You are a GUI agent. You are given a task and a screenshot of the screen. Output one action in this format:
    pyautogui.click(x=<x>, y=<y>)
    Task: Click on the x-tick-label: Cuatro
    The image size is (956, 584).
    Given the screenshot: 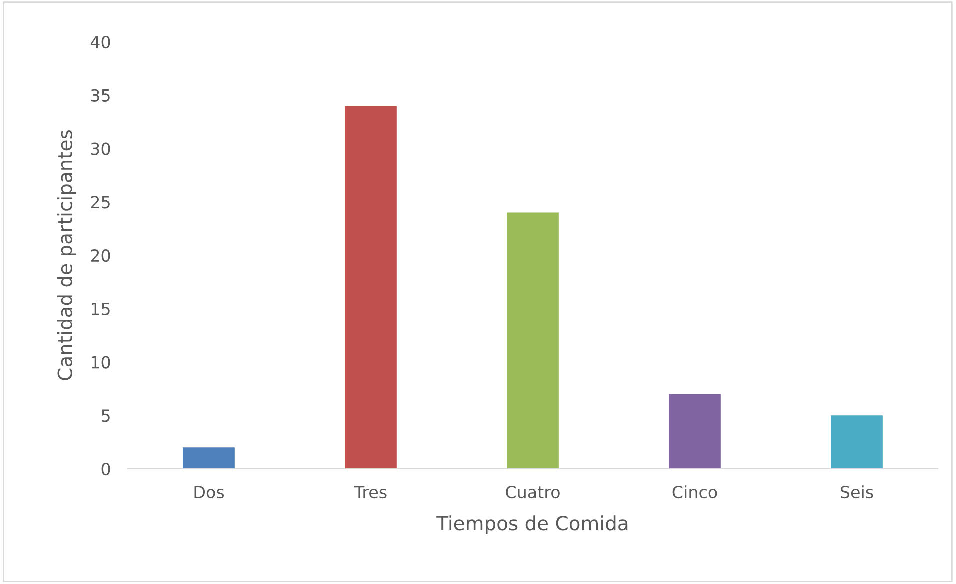 What is the action you would take?
    pyautogui.click(x=533, y=492)
    